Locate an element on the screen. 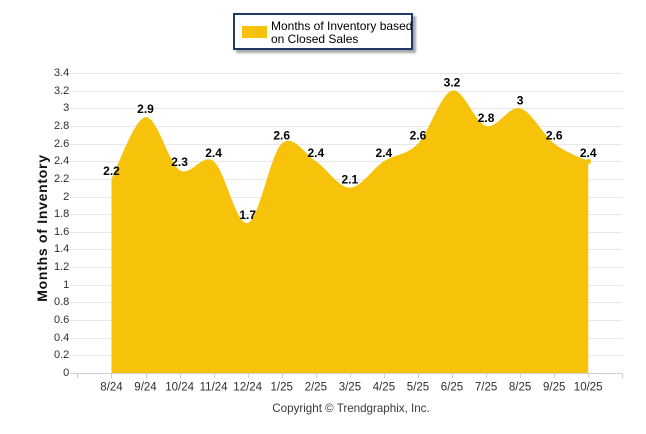 Image resolution: width=646 pixels, height=434 pixels. svg-text: 3/25 is located at coordinates (350, 388).